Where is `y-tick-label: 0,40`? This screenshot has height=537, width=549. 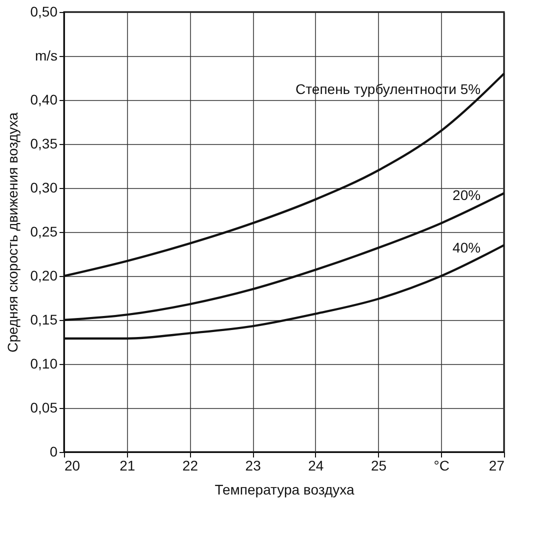 y-tick-label: 0,40 is located at coordinates (44, 100).